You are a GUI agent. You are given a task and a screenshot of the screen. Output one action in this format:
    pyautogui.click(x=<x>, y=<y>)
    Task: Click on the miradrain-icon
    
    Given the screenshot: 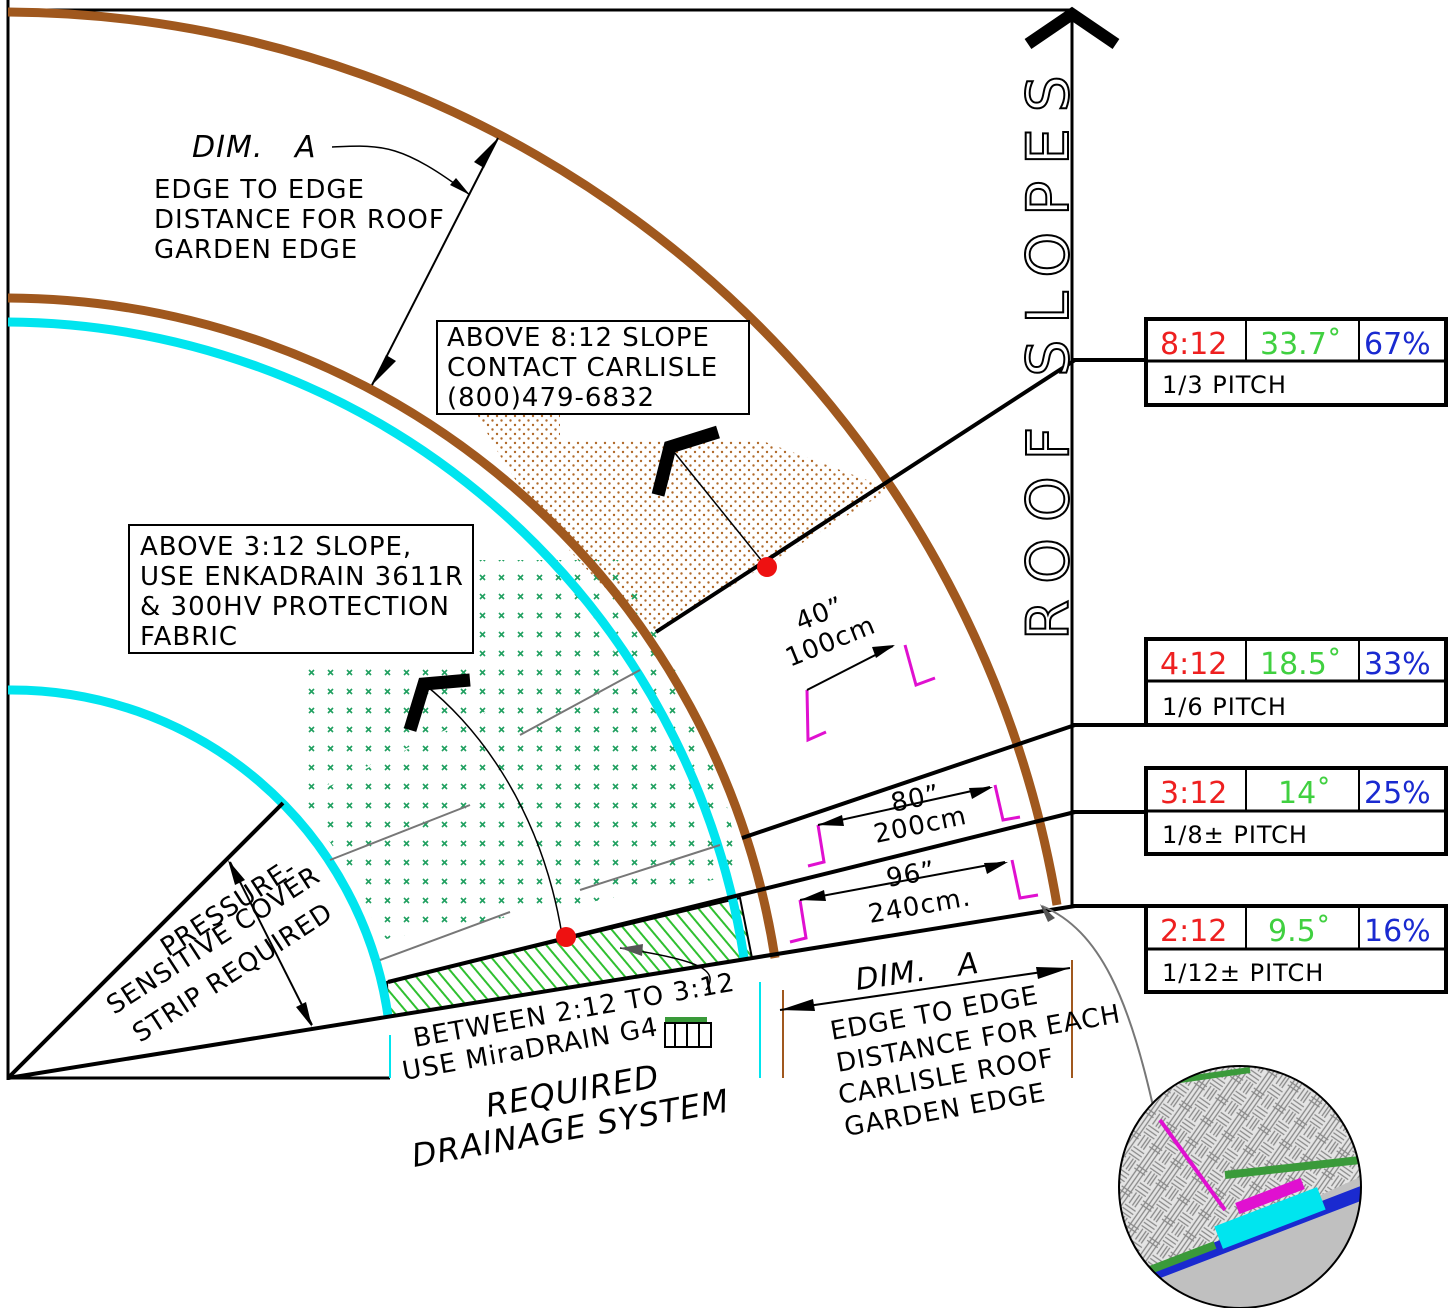 What is the action you would take?
    pyautogui.click(x=688, y=1032)
    